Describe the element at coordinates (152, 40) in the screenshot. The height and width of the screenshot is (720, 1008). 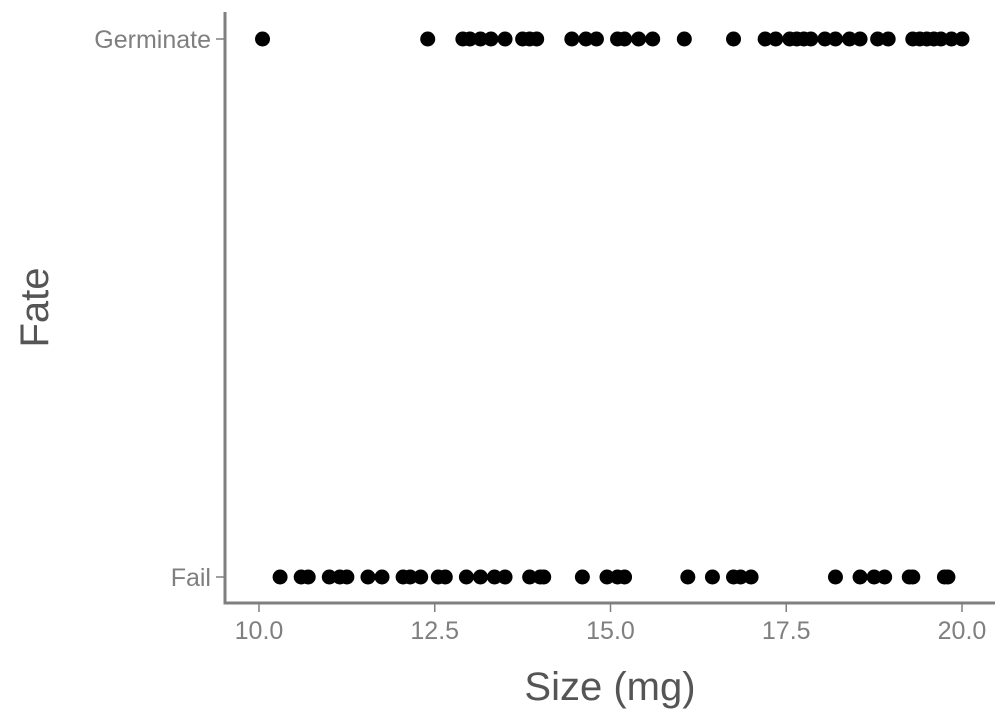
I see `y-tick-label: Germinate` at that location.